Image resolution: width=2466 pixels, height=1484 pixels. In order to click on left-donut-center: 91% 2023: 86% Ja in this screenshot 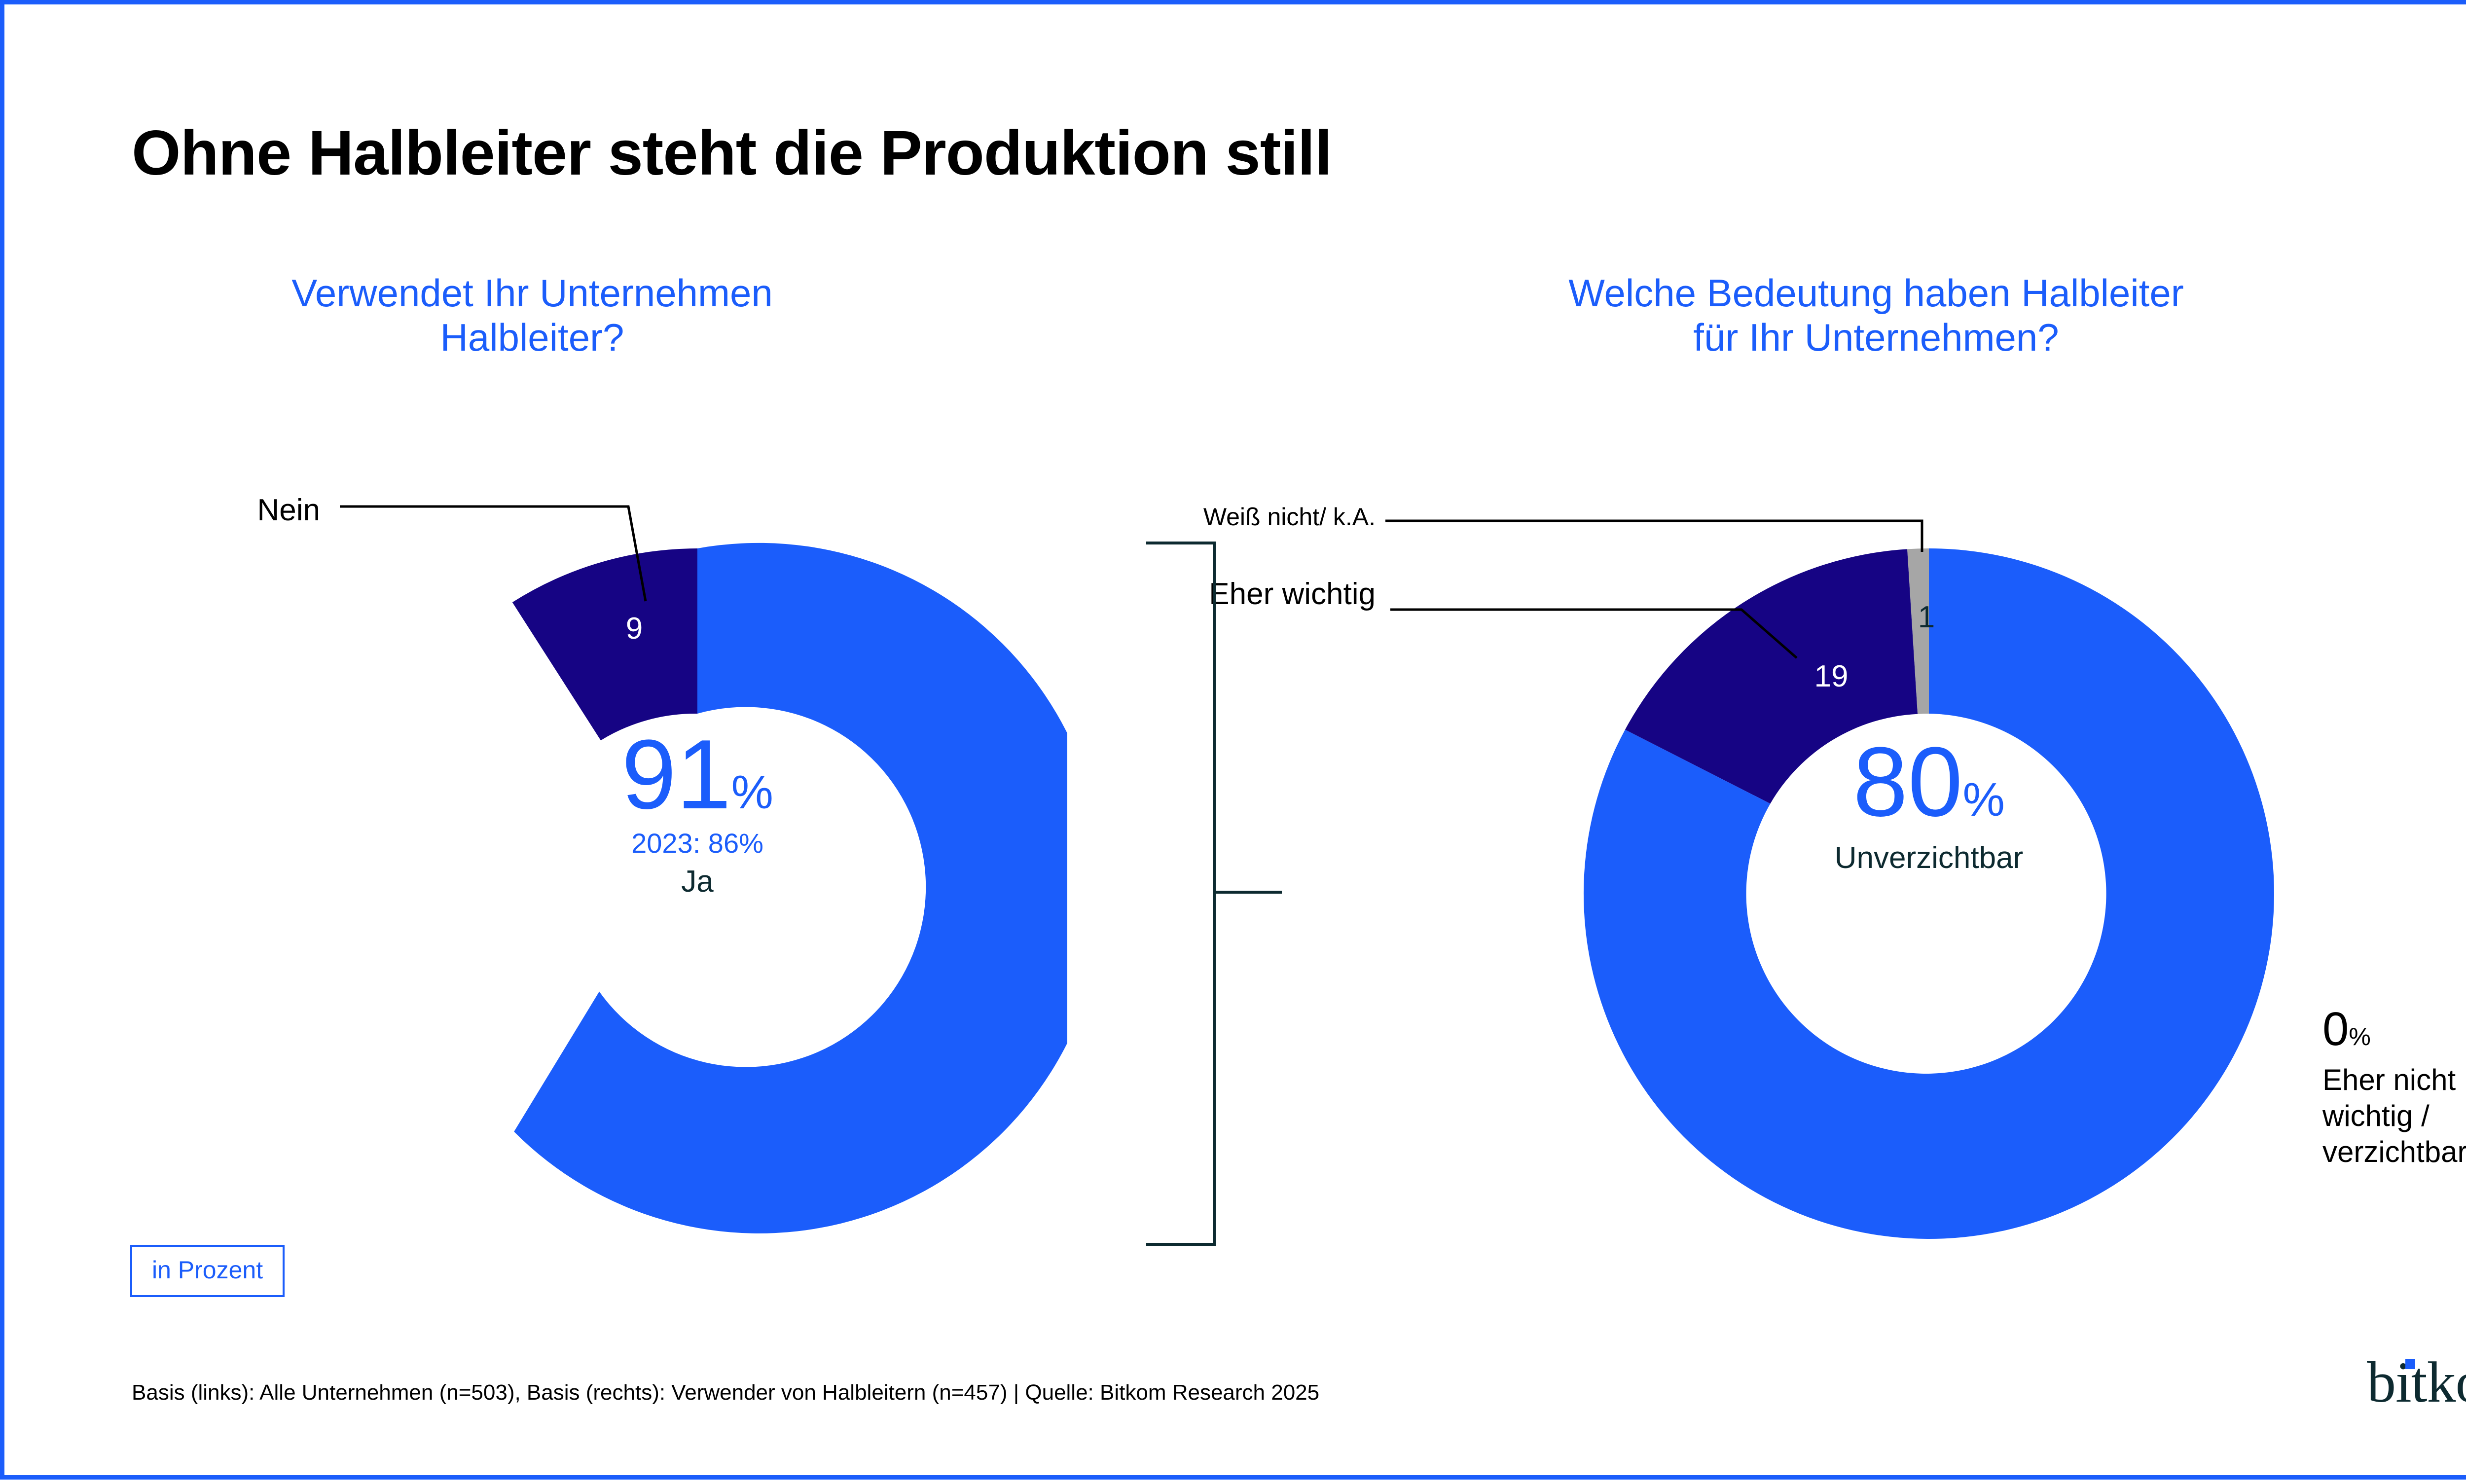, I will do `click(697, 812)`.